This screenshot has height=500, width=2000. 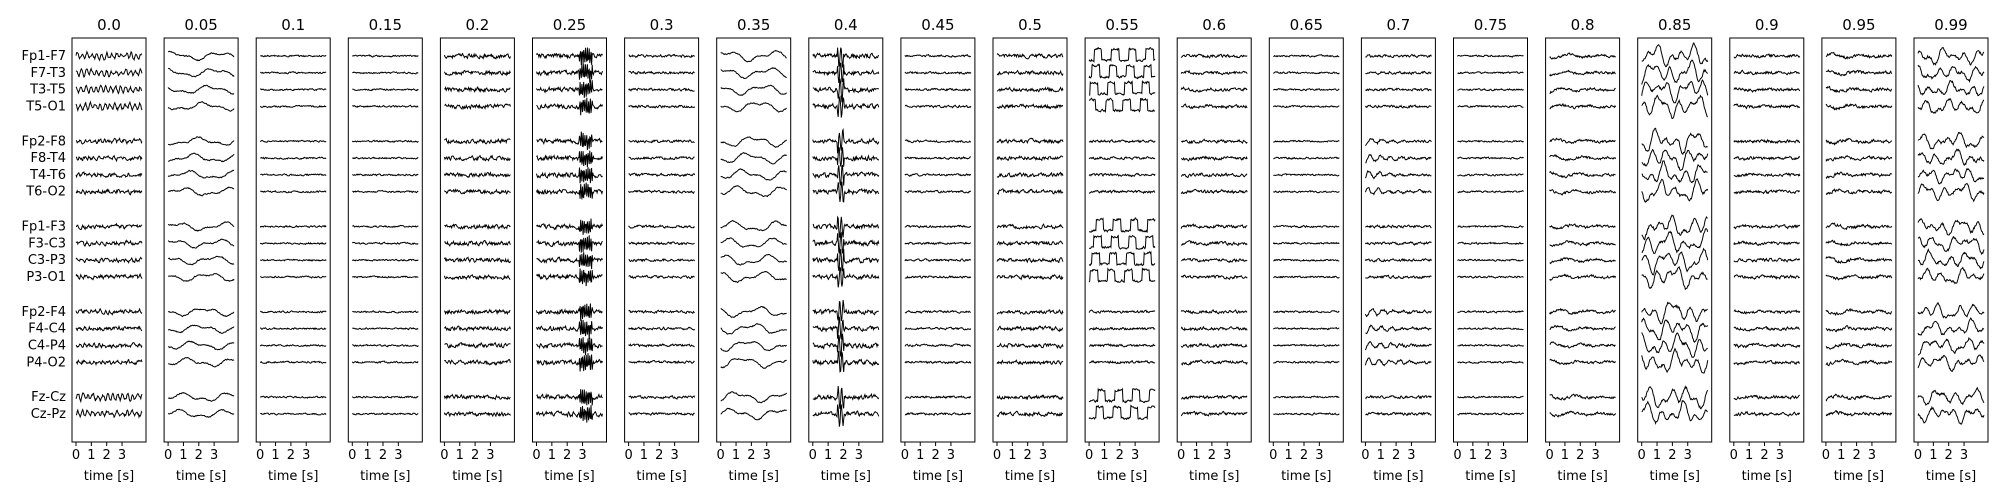 I want to click on panel: 0.6 0 1 2 3 time [s], so click(x=1214, y=250).